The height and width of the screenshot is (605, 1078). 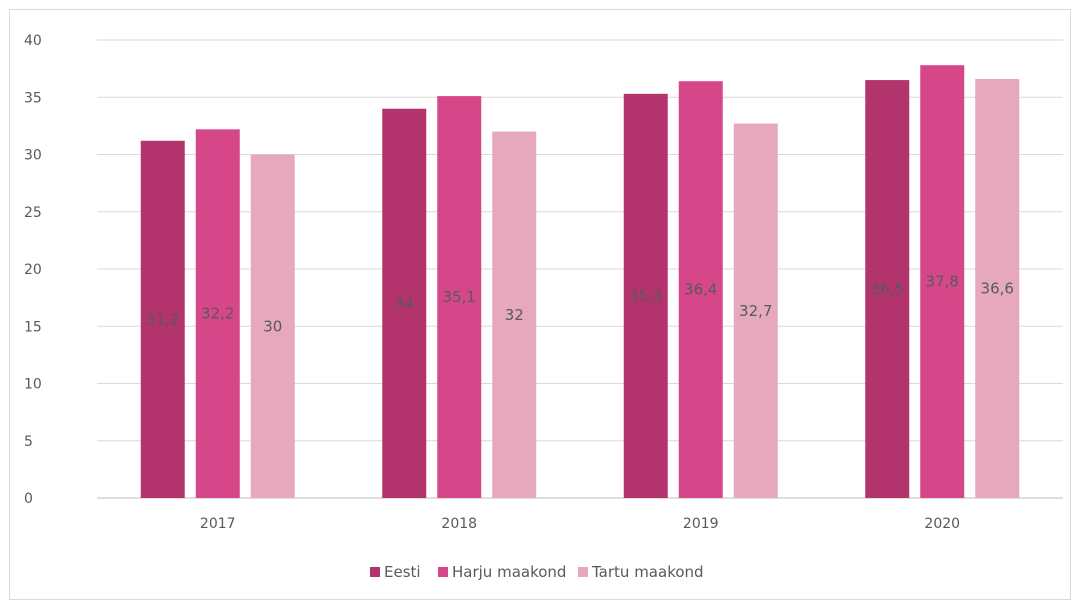 I want to click on y-tick-label: 35, so click(x=33, y=98).